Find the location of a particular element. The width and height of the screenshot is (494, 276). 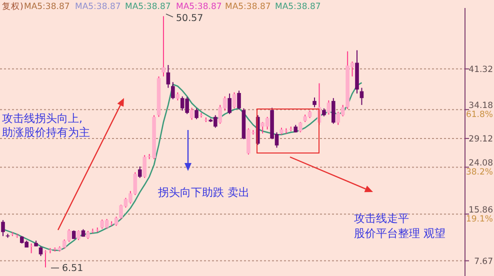

y-tick-label: 15.86 19.1% is located at coordinates (479, 215).